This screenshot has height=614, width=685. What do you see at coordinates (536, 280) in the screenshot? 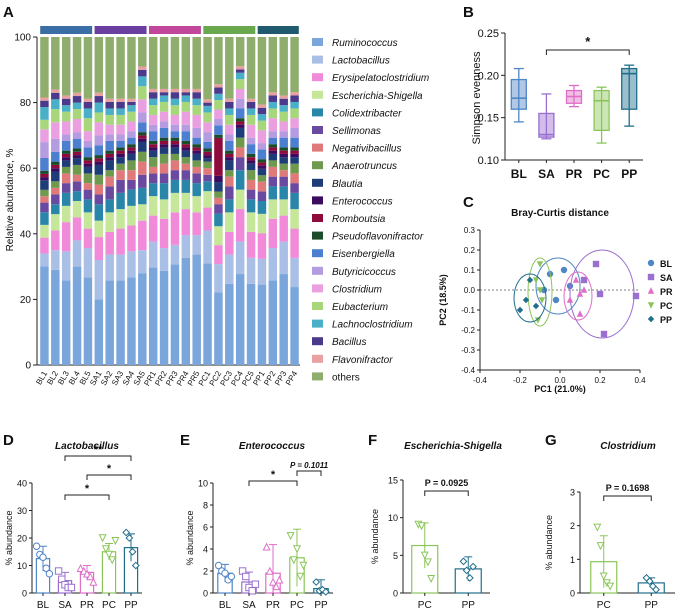
I see `point-pc` at bounding box center [536, 280].